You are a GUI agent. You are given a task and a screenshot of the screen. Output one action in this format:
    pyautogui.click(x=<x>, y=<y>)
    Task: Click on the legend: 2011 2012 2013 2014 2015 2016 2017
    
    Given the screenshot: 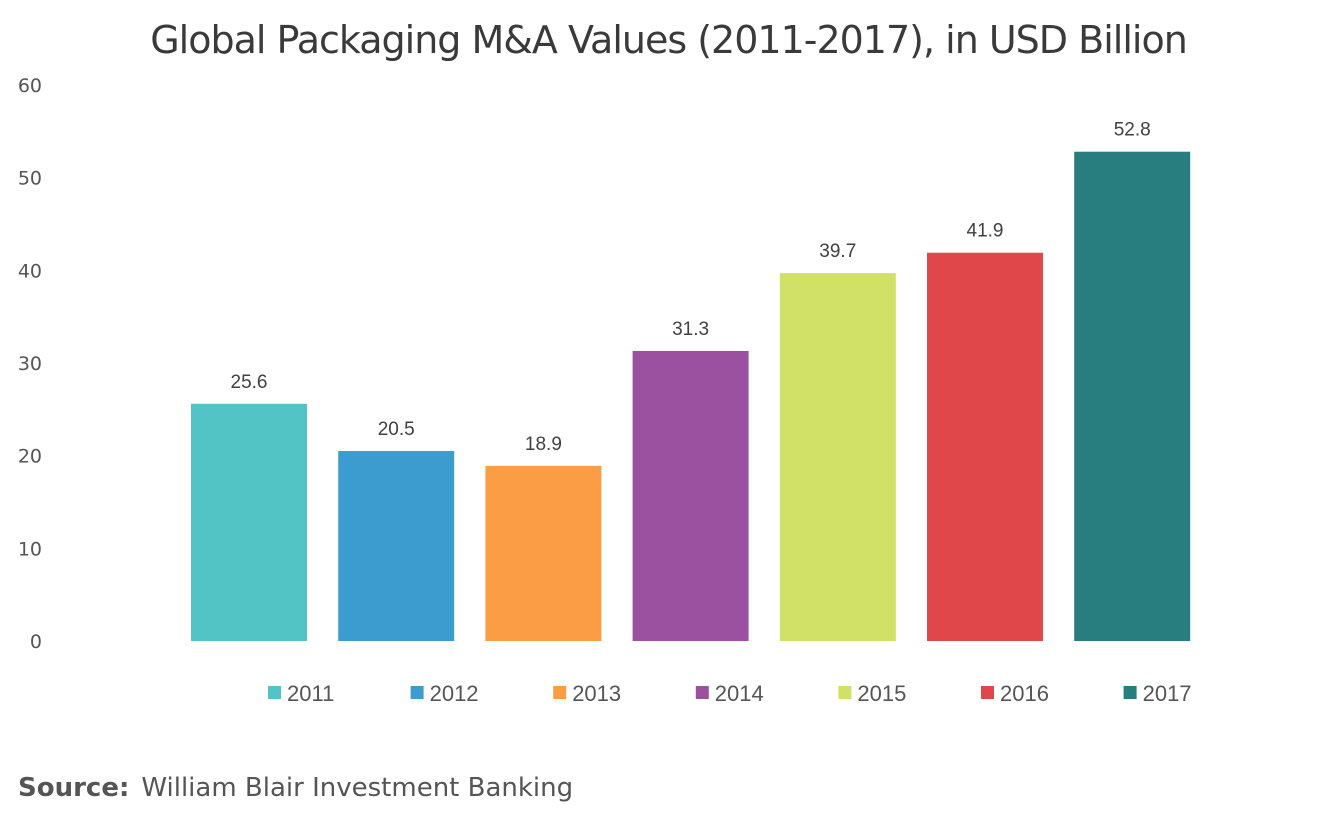 What is the action you would take?
    pyautogui.click(x=730, y=693)
    